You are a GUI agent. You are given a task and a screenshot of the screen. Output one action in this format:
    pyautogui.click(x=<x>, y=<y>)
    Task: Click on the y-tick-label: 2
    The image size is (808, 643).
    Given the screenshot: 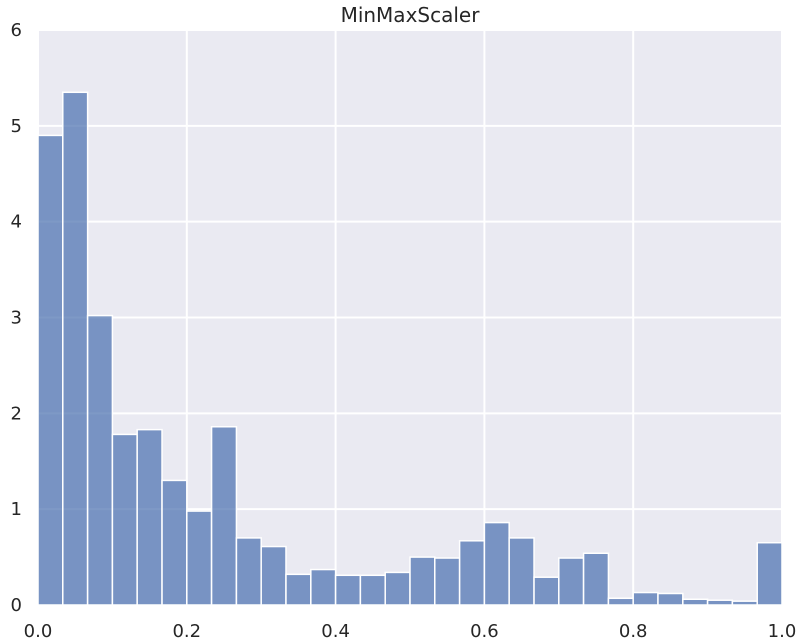 What is the action you would take?
    pyautogui.click(x=16, y=413)
    